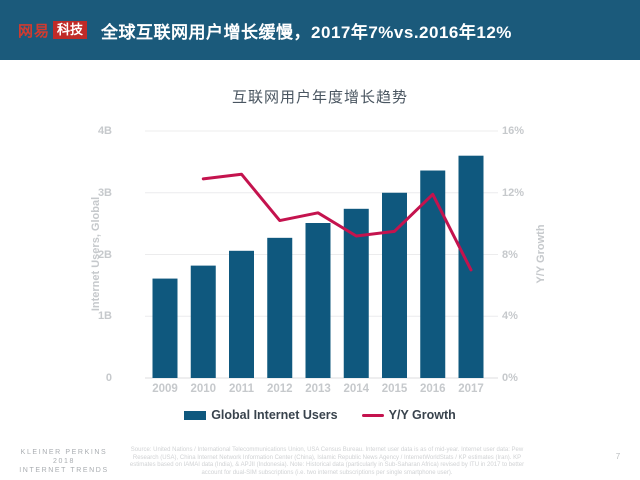  Describe the element at coordinates (203, 321) in the screenshot. I see `bar-2010` at that location.